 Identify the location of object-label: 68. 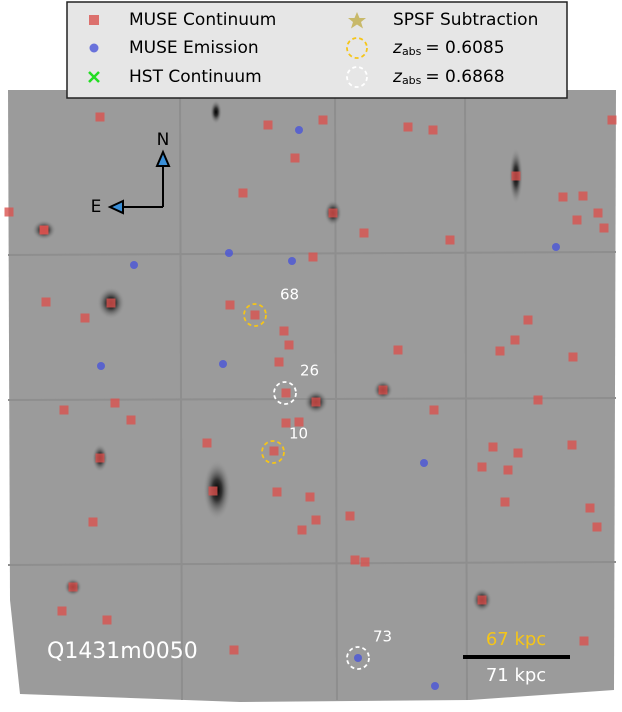
(289, 295).